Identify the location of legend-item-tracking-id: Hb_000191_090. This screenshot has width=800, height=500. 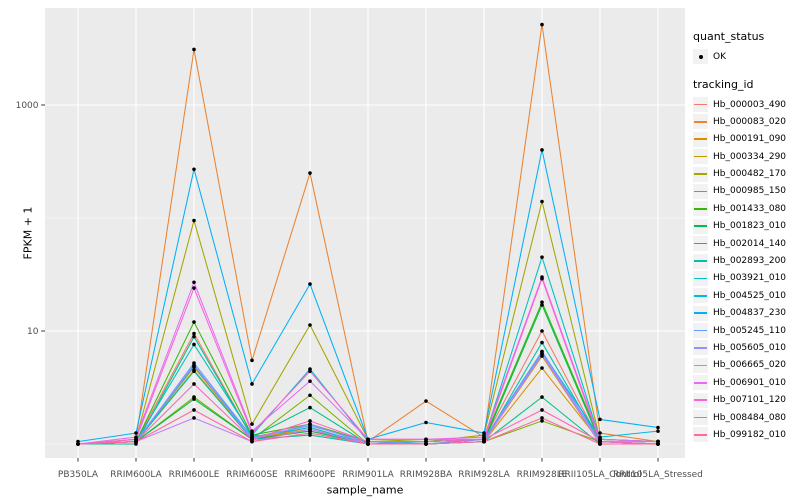
(740, 139).